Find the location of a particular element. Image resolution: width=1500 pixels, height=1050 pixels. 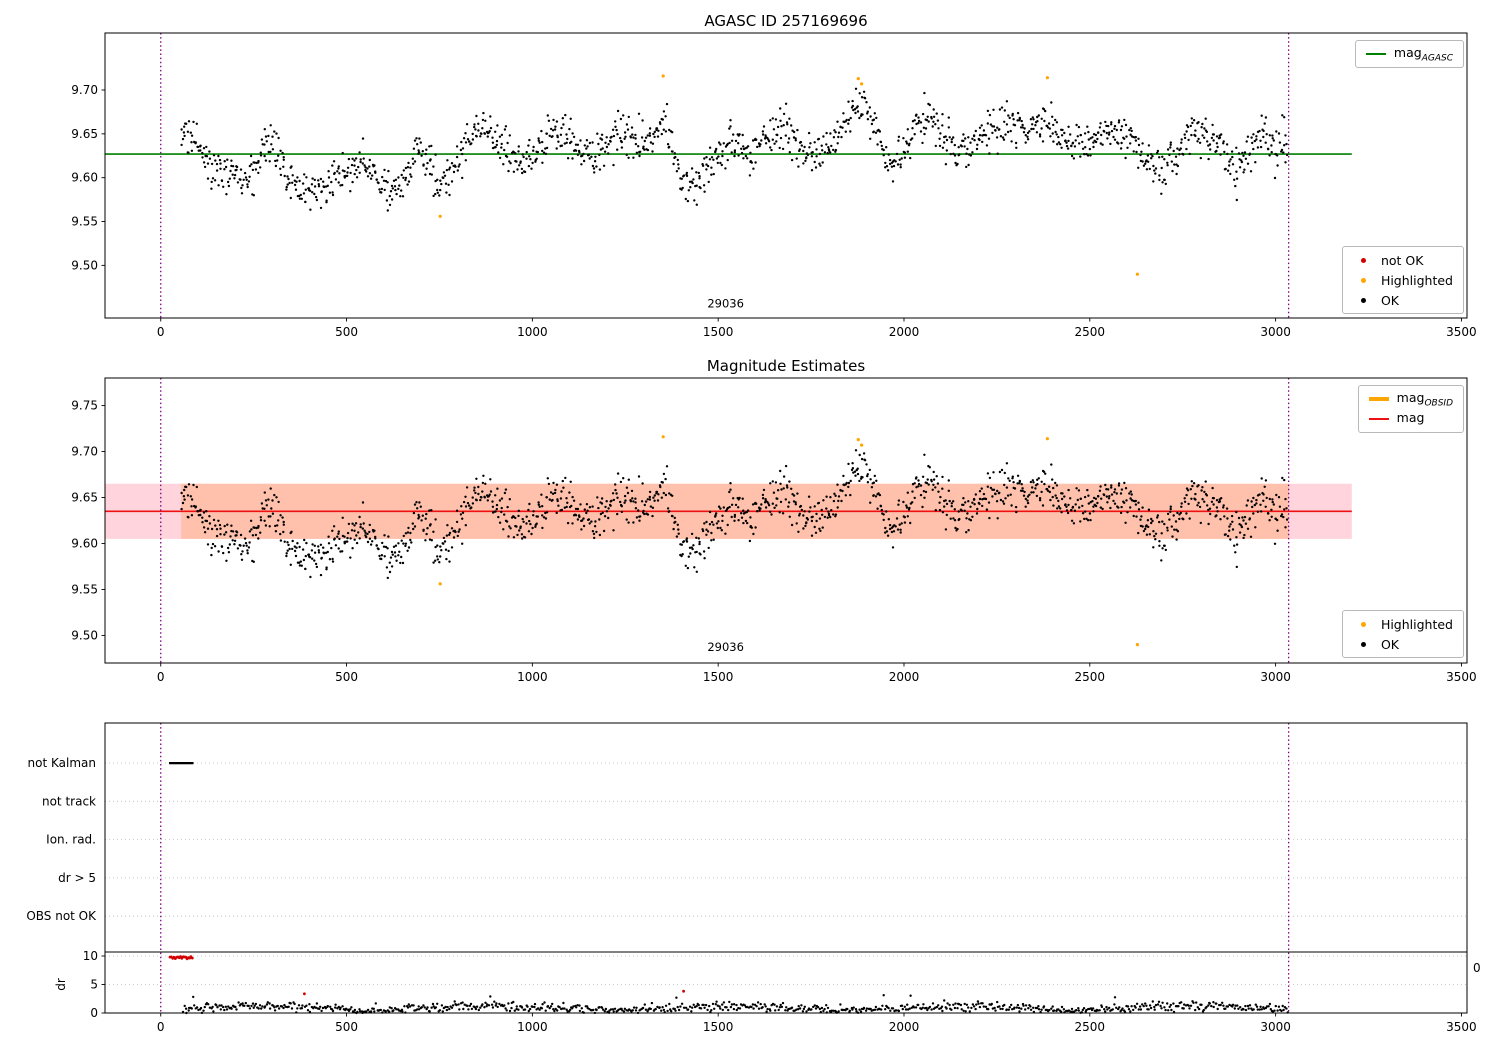

legend-label-mag-obsid: magOBSID is located at coordinates (1425, 399).